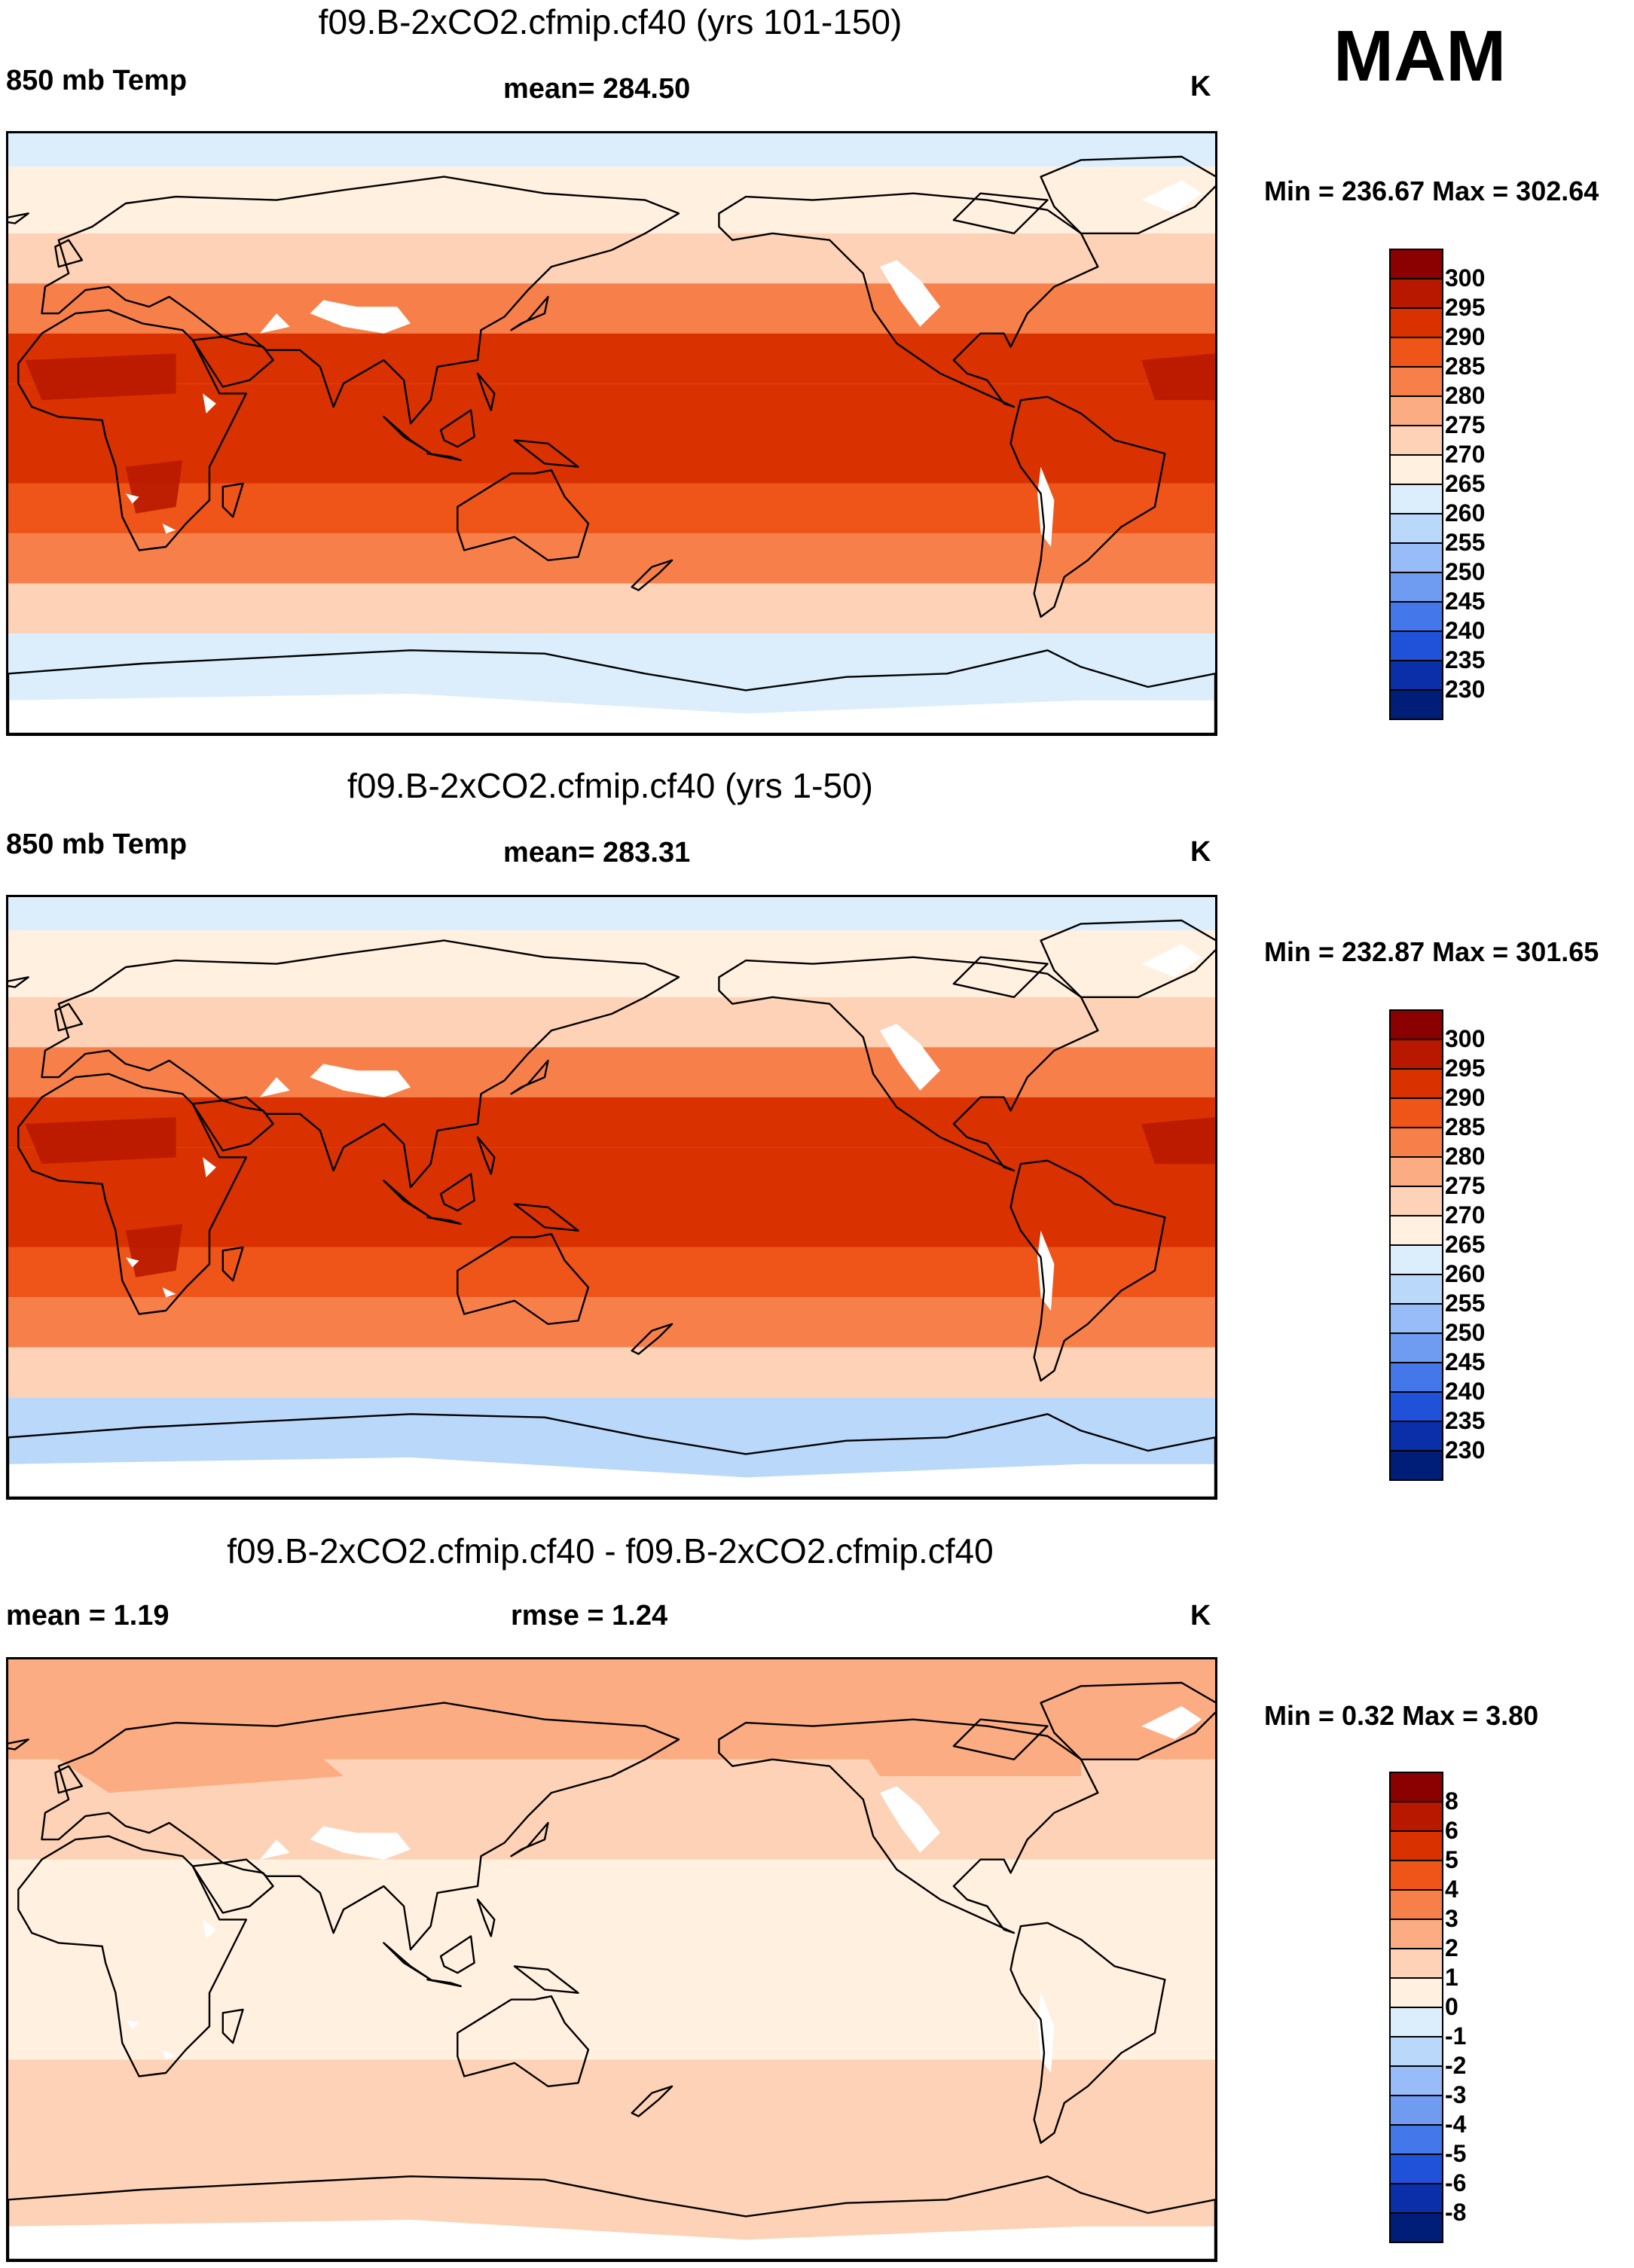  Describe the element at coordinates (589, 1616) in the screenshot. I see `panel-3-rmse-label: rmse = 1.24` at that location.